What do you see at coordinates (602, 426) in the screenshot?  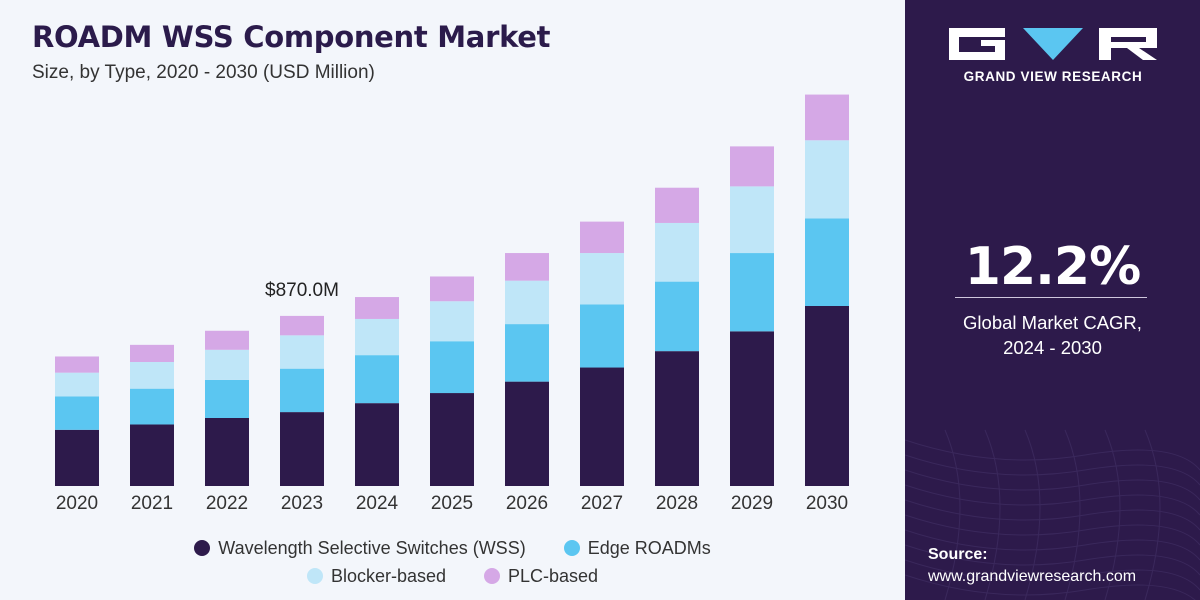 I see `bar-segment-wavelength-selective-switches-wss-2027` at bounding box center [602, 426].